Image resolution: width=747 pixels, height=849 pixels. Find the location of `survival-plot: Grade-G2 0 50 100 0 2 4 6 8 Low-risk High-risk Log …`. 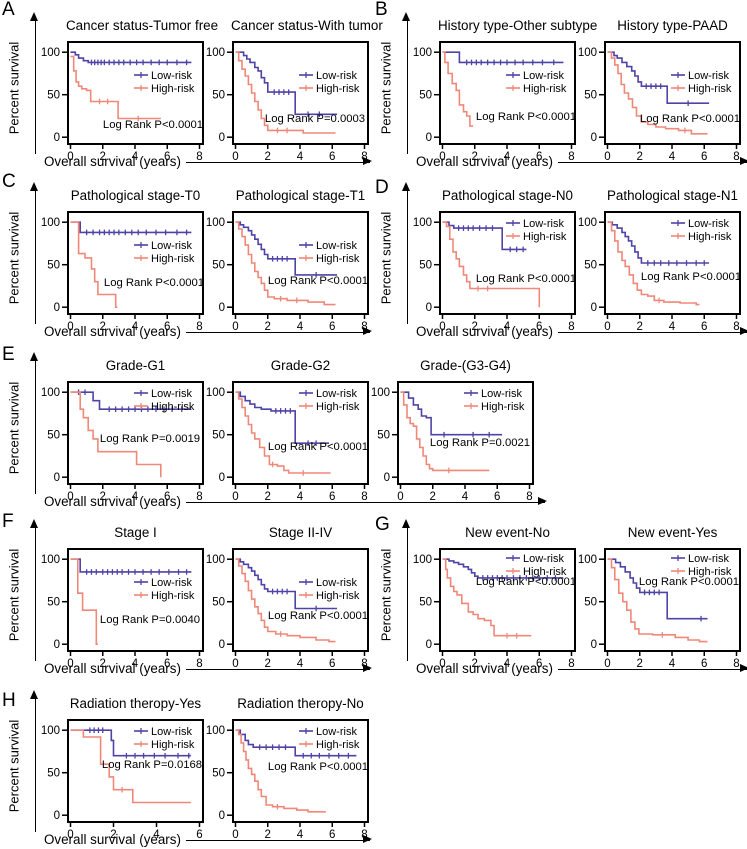

survival-plot: Grade-G2 0 50 100 0 2 4 6 8 Low-risk High-risk Log … is located at coordinates (287, 435).